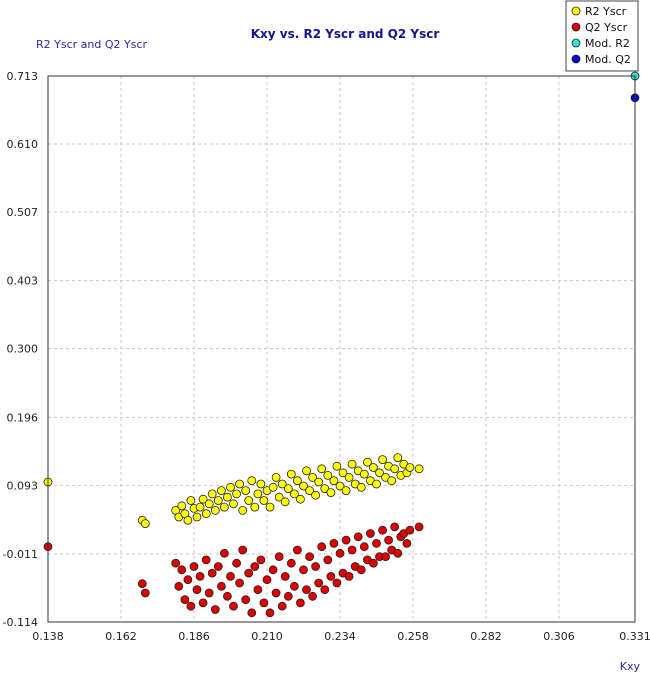 The image size is (650, 676). Describe the element at coordinates (607, 43) in the screenshot. I see `legend-entry: Mod. R2` at that location.